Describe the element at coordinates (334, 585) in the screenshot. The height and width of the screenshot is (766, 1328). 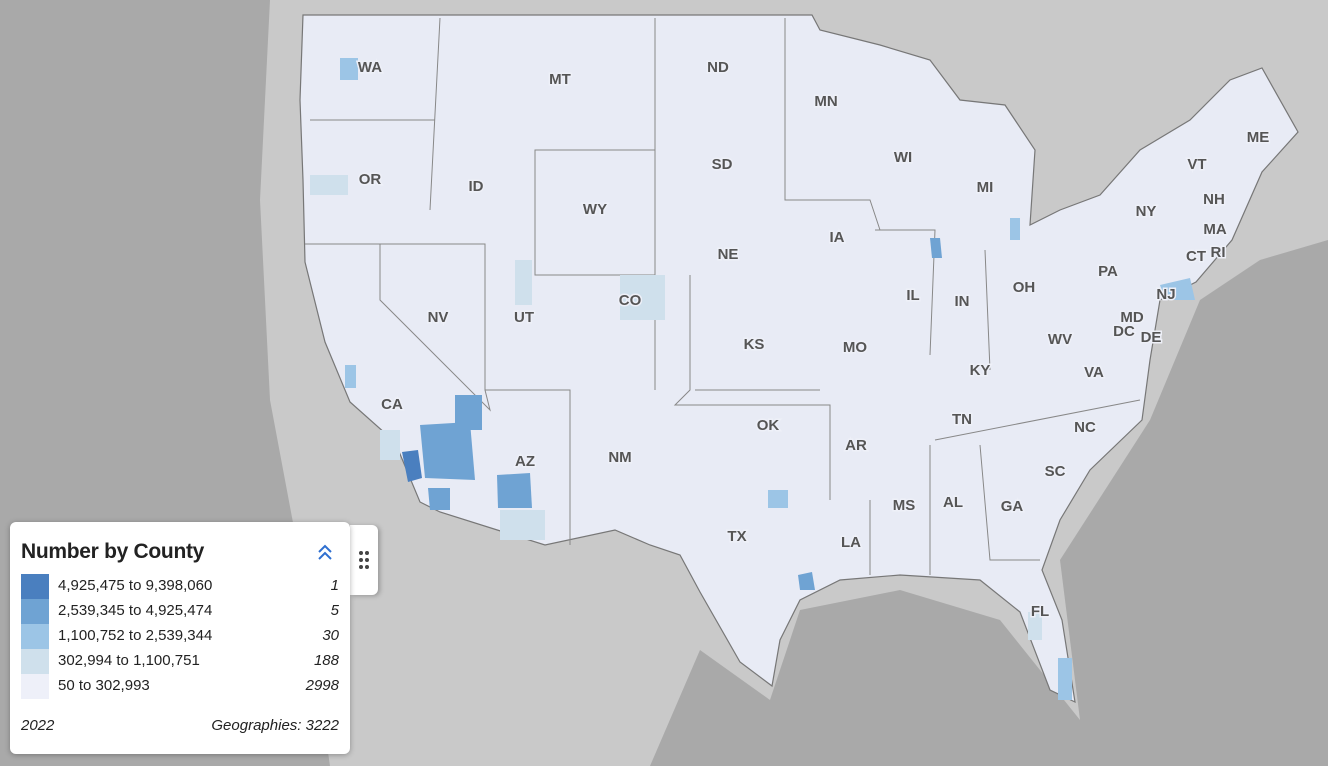
I see `legend-count: 1` at that location.